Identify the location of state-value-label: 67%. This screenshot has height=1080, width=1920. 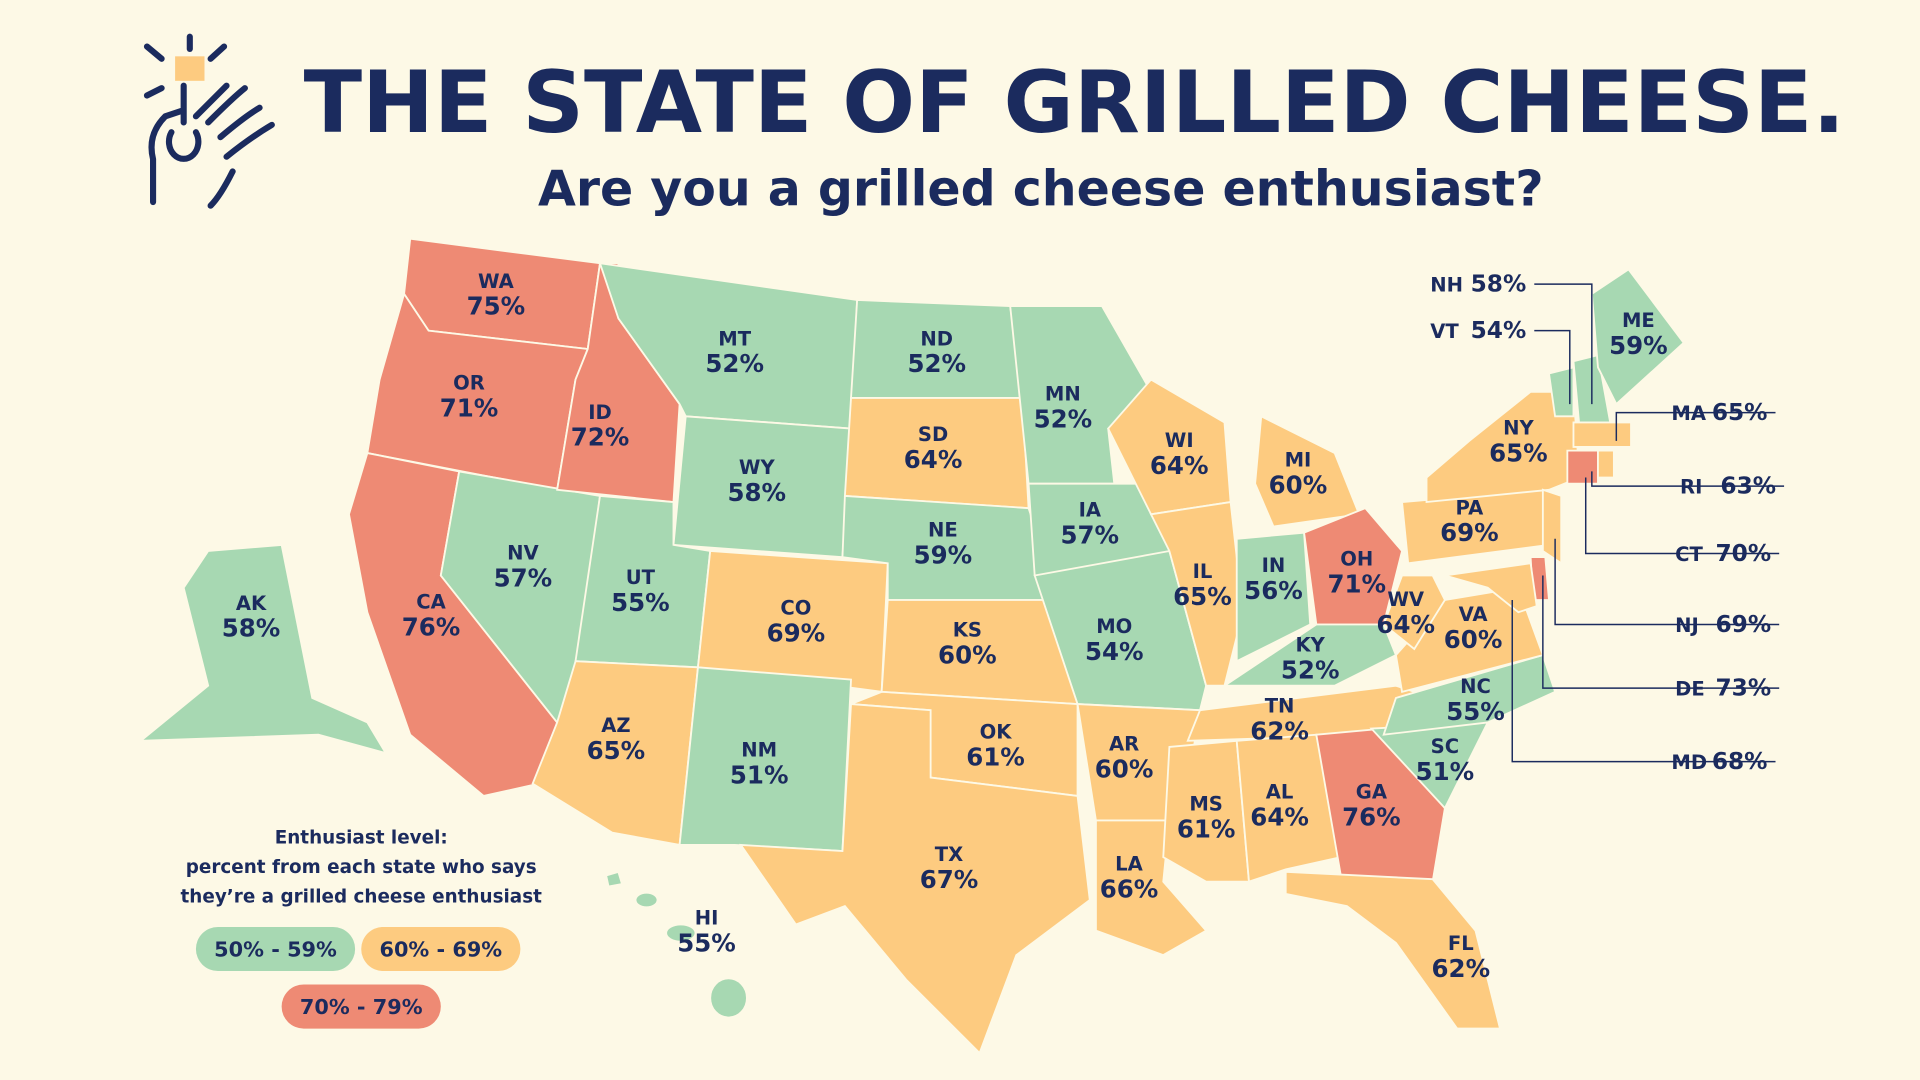
(949, 879).